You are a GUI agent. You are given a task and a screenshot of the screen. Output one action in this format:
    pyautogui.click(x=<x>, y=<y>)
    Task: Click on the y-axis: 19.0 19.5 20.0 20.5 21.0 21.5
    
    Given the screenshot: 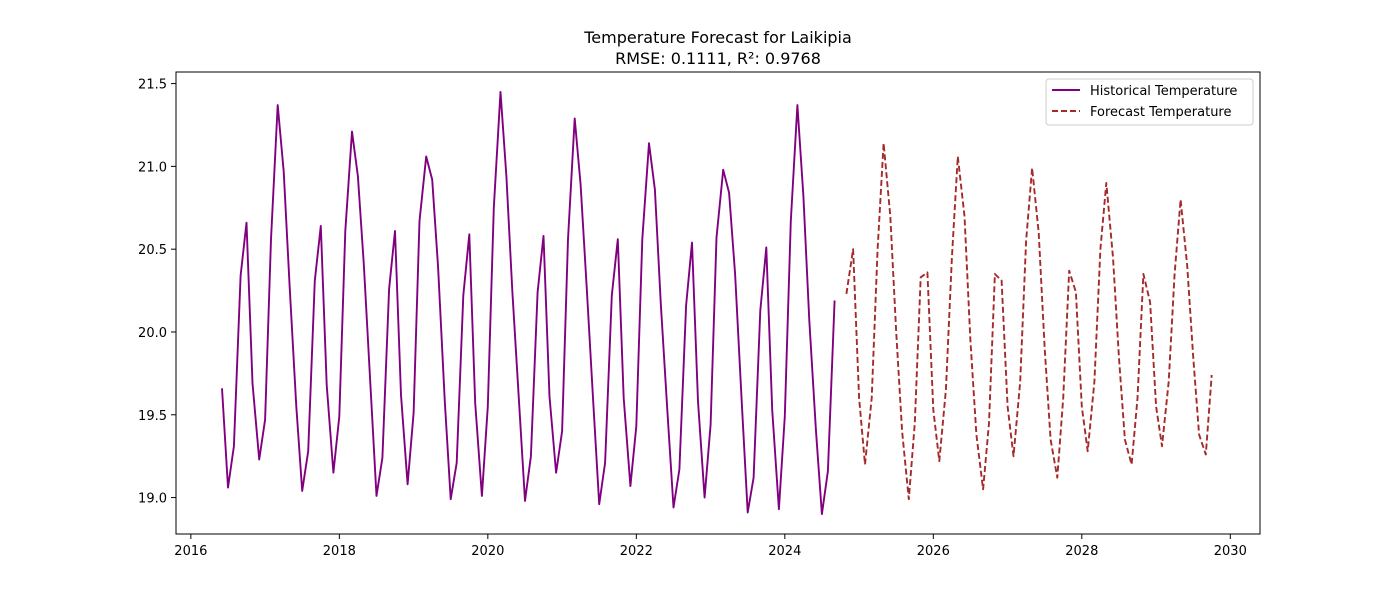 What is the action you would take?
    pyautogui.click(x=157, y=292)
    